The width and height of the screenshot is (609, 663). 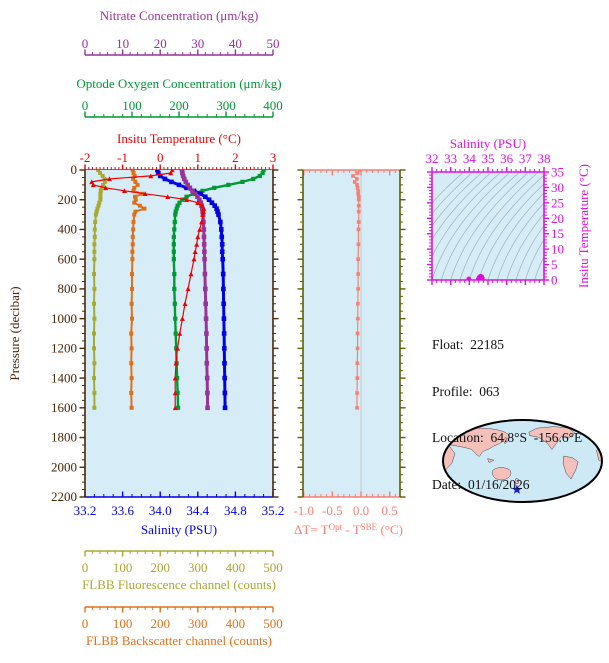 I want to click on tick-label: 35, so click(x=488, y=158).